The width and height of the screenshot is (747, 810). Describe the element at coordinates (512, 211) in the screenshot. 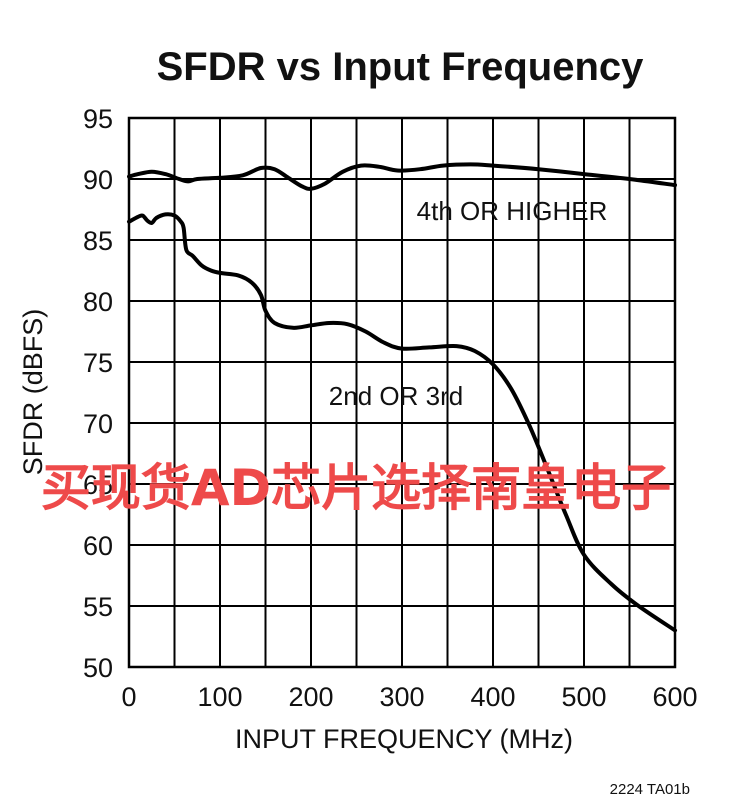

I see `annotation-4th-or-higher: 4th OR HIGHER` at that location.